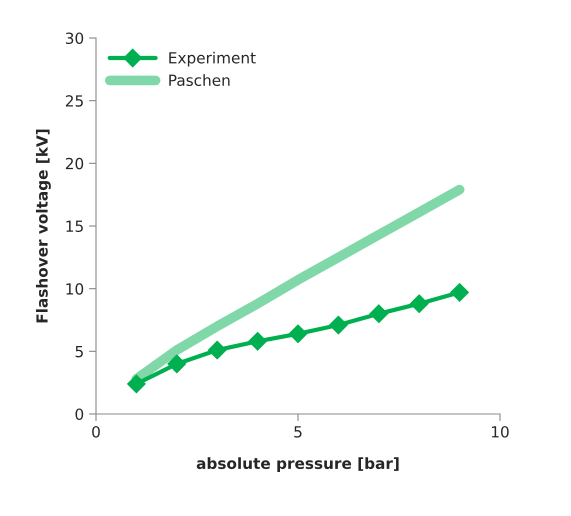 The width and height of the screenshot is (571, 516). I want to click on y-tick-label: 0, so click(79, 414).